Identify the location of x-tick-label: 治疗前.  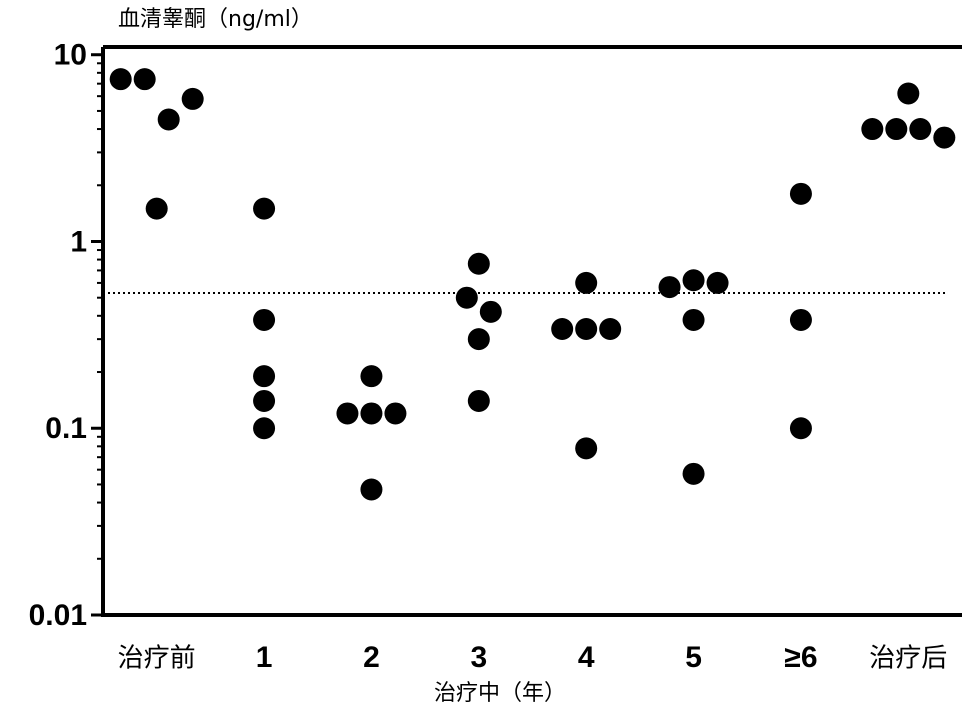
(157, 659).